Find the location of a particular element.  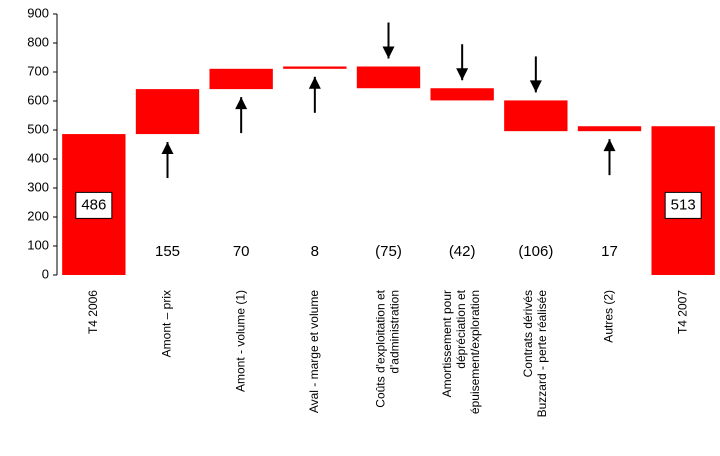

value-label: (42) is located at coordinates (462, 251).